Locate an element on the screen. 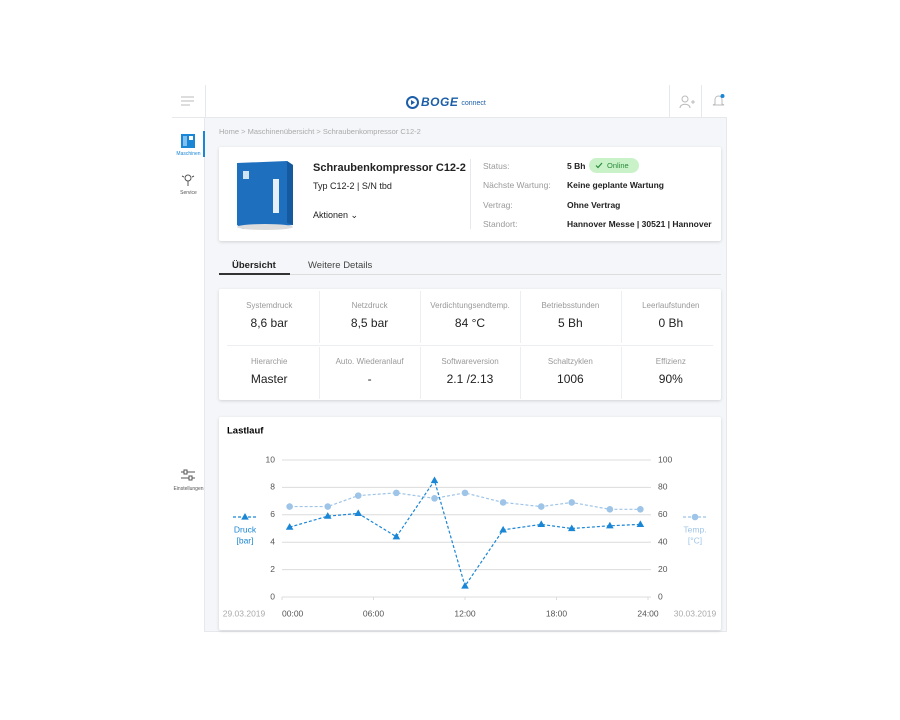  logo: BOGE connect is located at coordinates (446, 102).